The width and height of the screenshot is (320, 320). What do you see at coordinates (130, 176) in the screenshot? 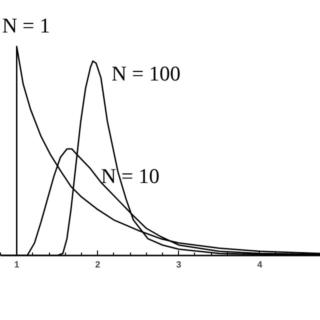
I see `series-label: N = 10` at bounding box center [130, 176].